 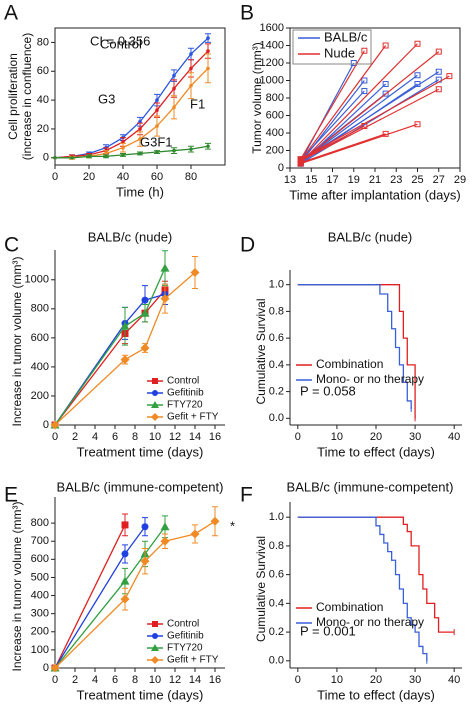 What do you see at coordinates (349, 364) in the screenshot?
I see `legend-label: Combination` at bounding box center [349, 364].